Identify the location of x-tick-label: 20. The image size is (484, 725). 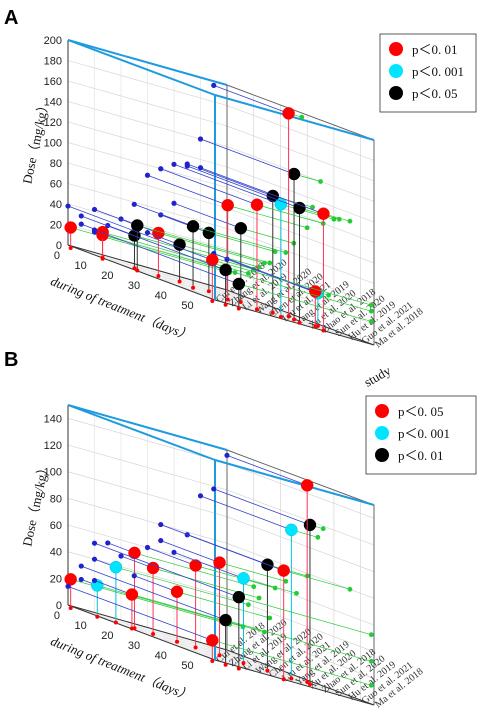
(107, 636).